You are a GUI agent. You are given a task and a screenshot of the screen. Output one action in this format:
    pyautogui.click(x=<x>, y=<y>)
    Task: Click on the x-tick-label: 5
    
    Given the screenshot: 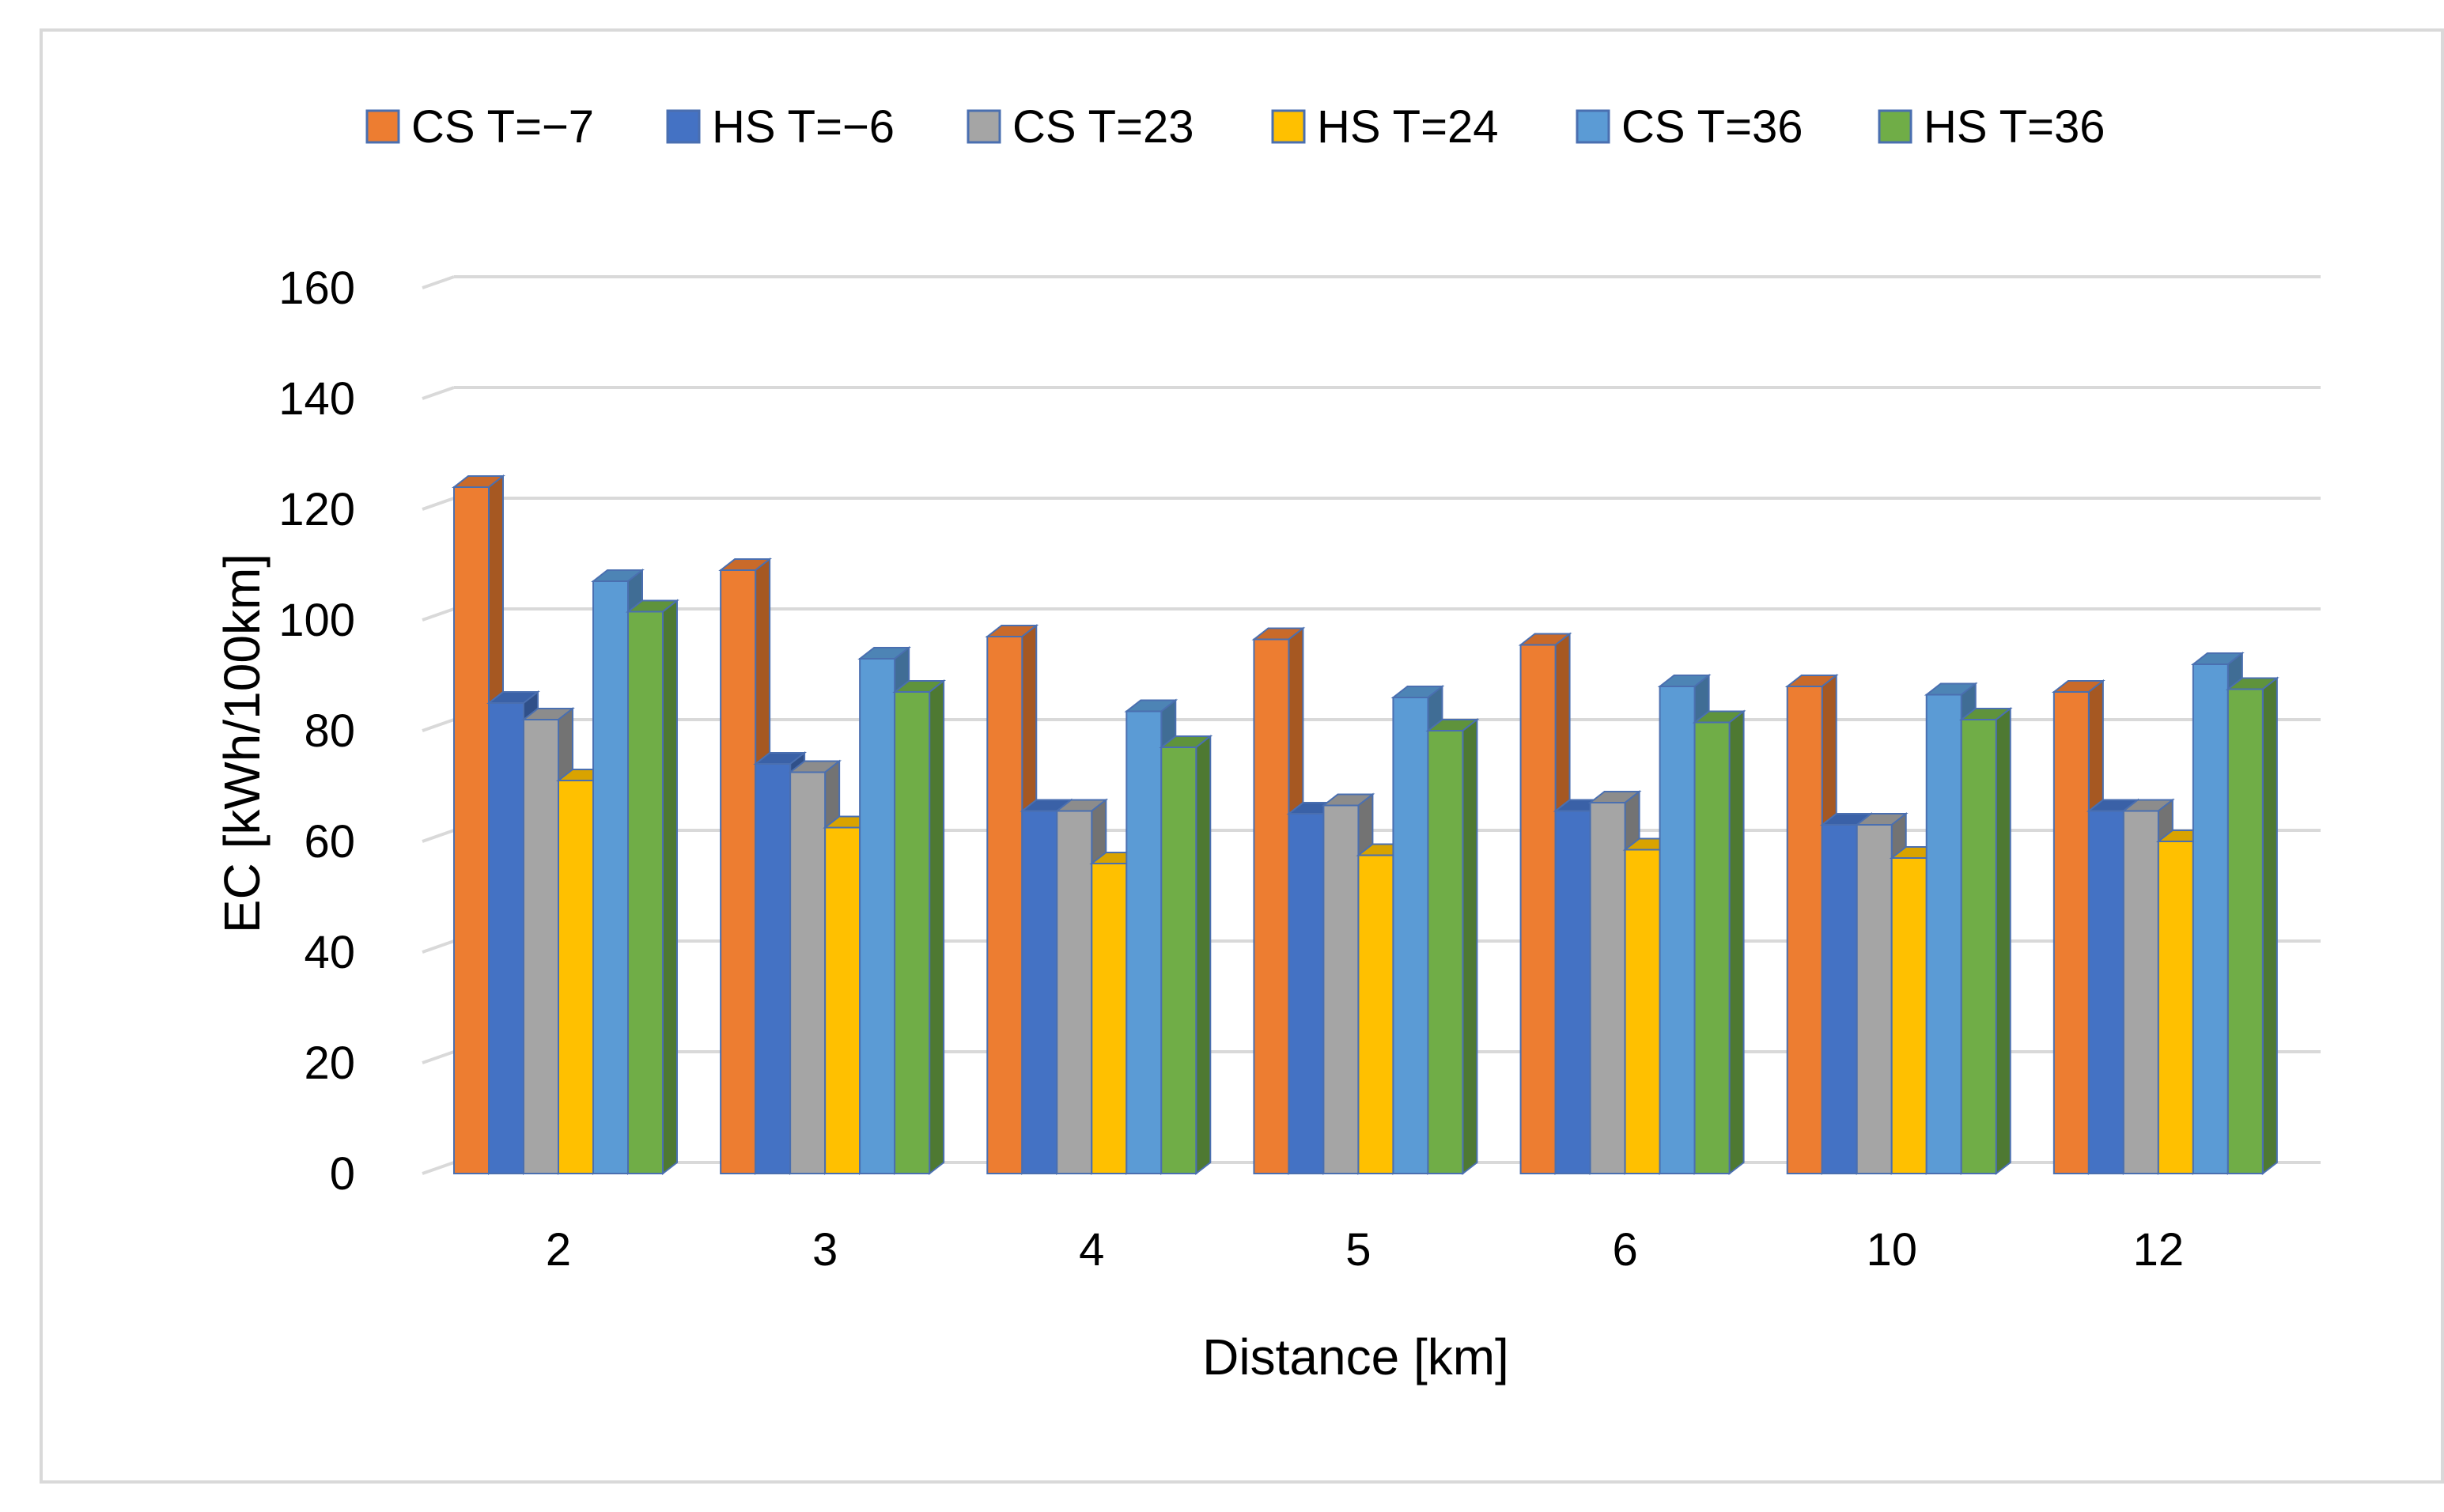 What is the action you would take?
    pyautogui.click(x=1358, y=1250)
    